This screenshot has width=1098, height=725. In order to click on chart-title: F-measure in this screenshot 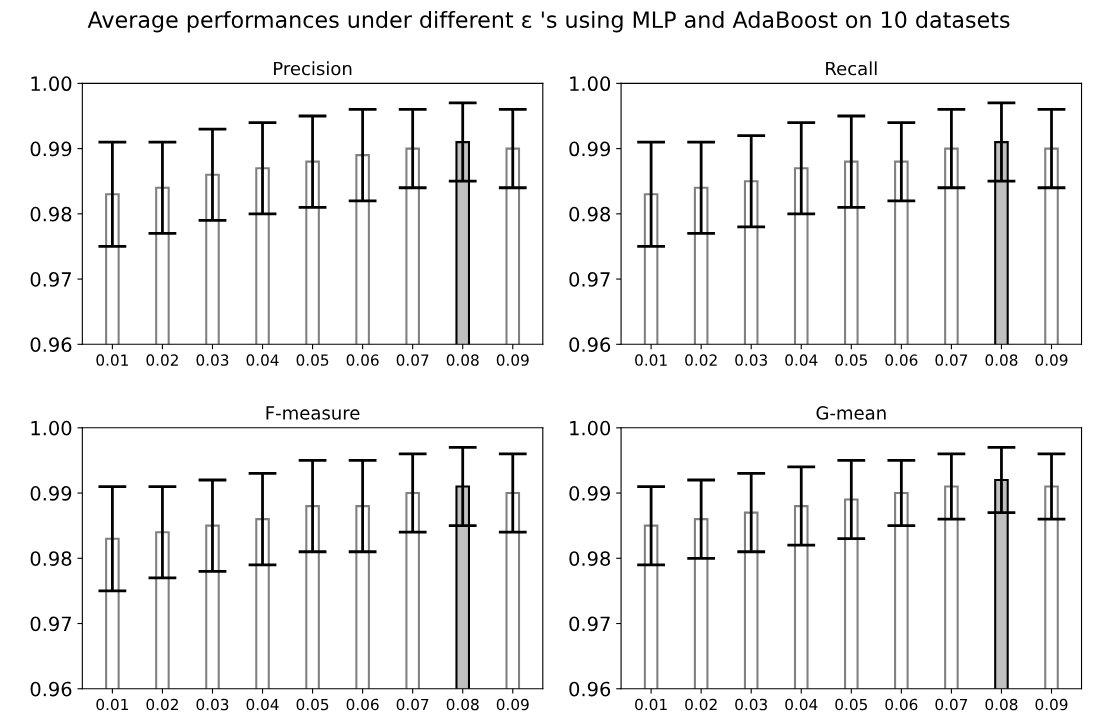, I will do `click(313, 413)`.